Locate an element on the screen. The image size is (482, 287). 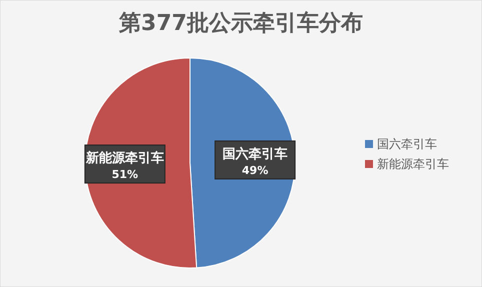
legend-label: 国六牵引车 is located at coordinates (407, 144).